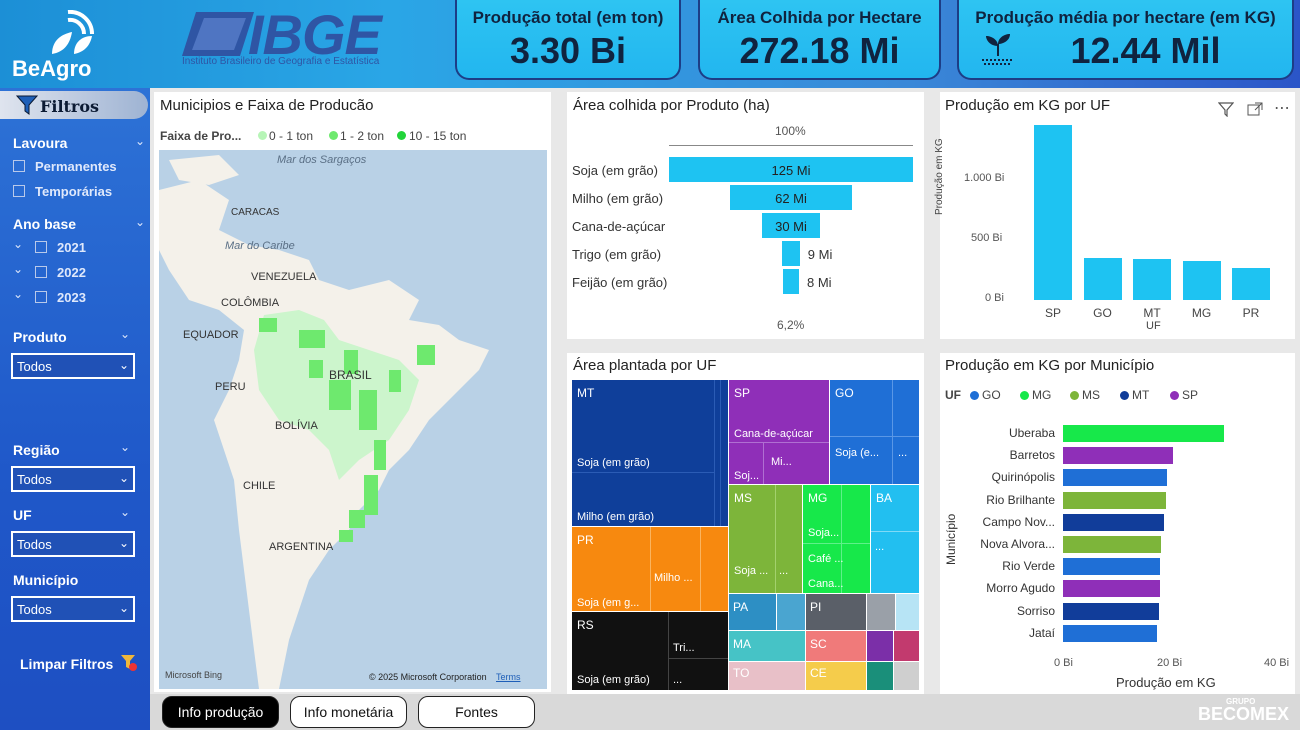 The image size is (1300, 730). I want to click on legend-item: MS, so click(1091, 395).